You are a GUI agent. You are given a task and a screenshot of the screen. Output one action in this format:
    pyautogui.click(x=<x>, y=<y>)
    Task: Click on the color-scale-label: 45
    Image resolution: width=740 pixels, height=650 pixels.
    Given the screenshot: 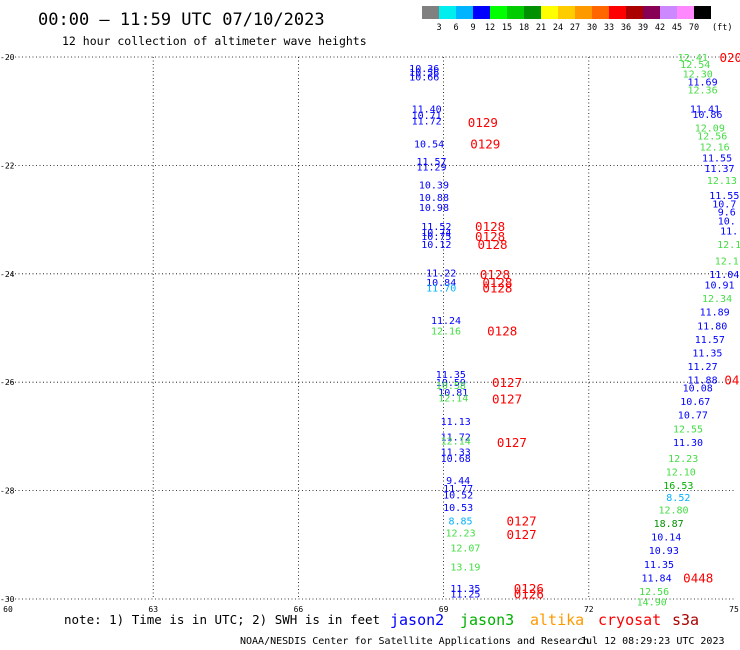 What is the action you would take?
    pyautogui.click(x=677, y=28)
    